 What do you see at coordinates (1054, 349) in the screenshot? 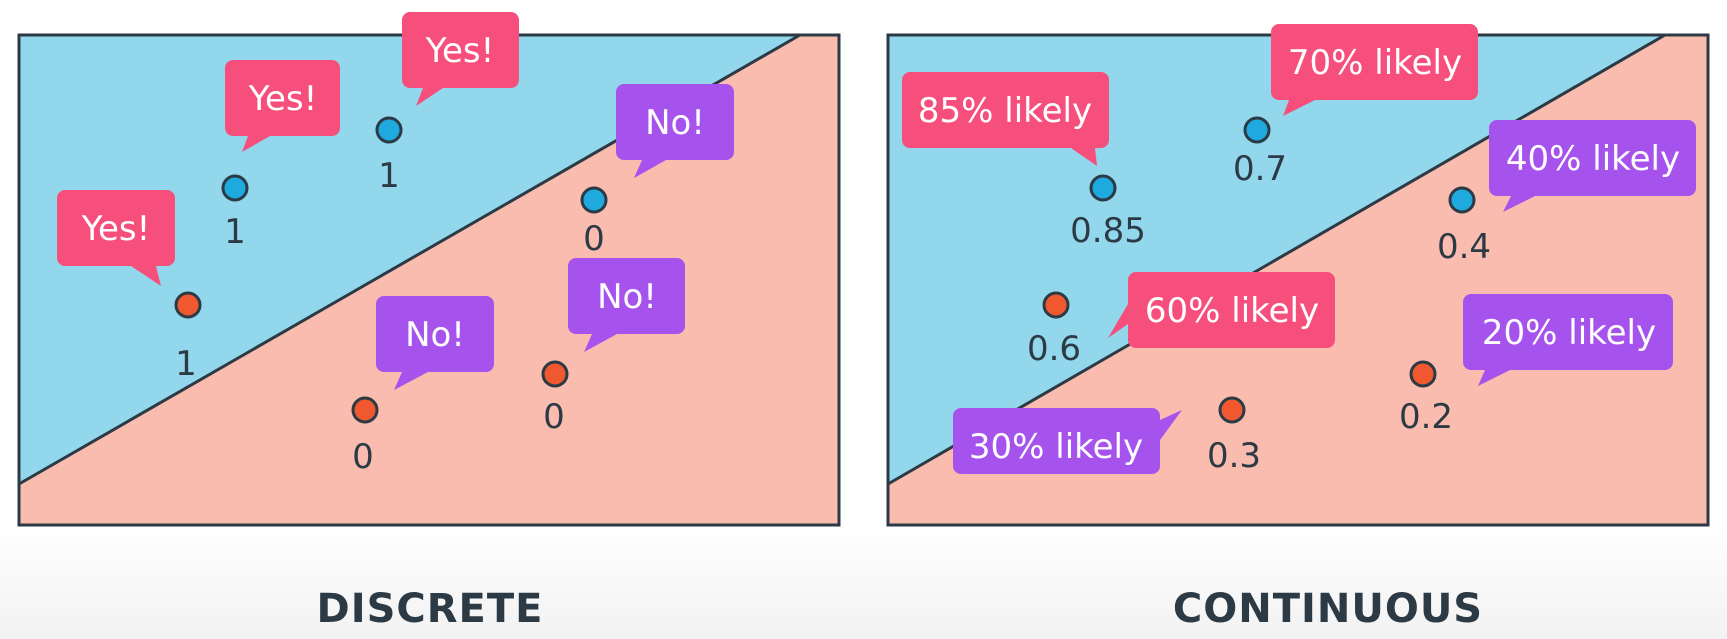
I see `point-label: 0.6` at bounding box center [1054, 349].